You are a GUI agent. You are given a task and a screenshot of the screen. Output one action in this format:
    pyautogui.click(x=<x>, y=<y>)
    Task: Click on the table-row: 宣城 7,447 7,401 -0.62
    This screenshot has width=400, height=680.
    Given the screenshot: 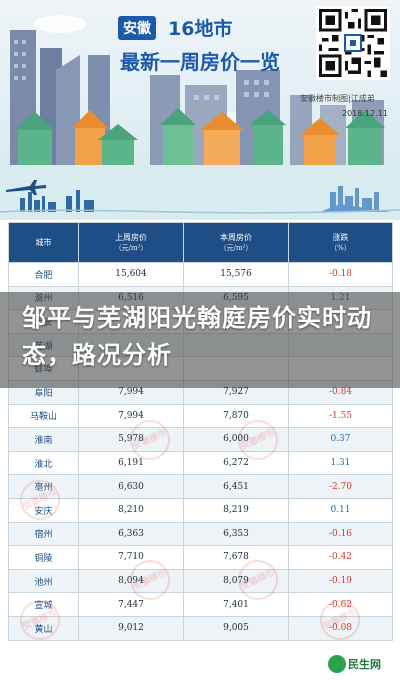 What is the action you would take?
    pyautogui.click(x=200, y=604)
    